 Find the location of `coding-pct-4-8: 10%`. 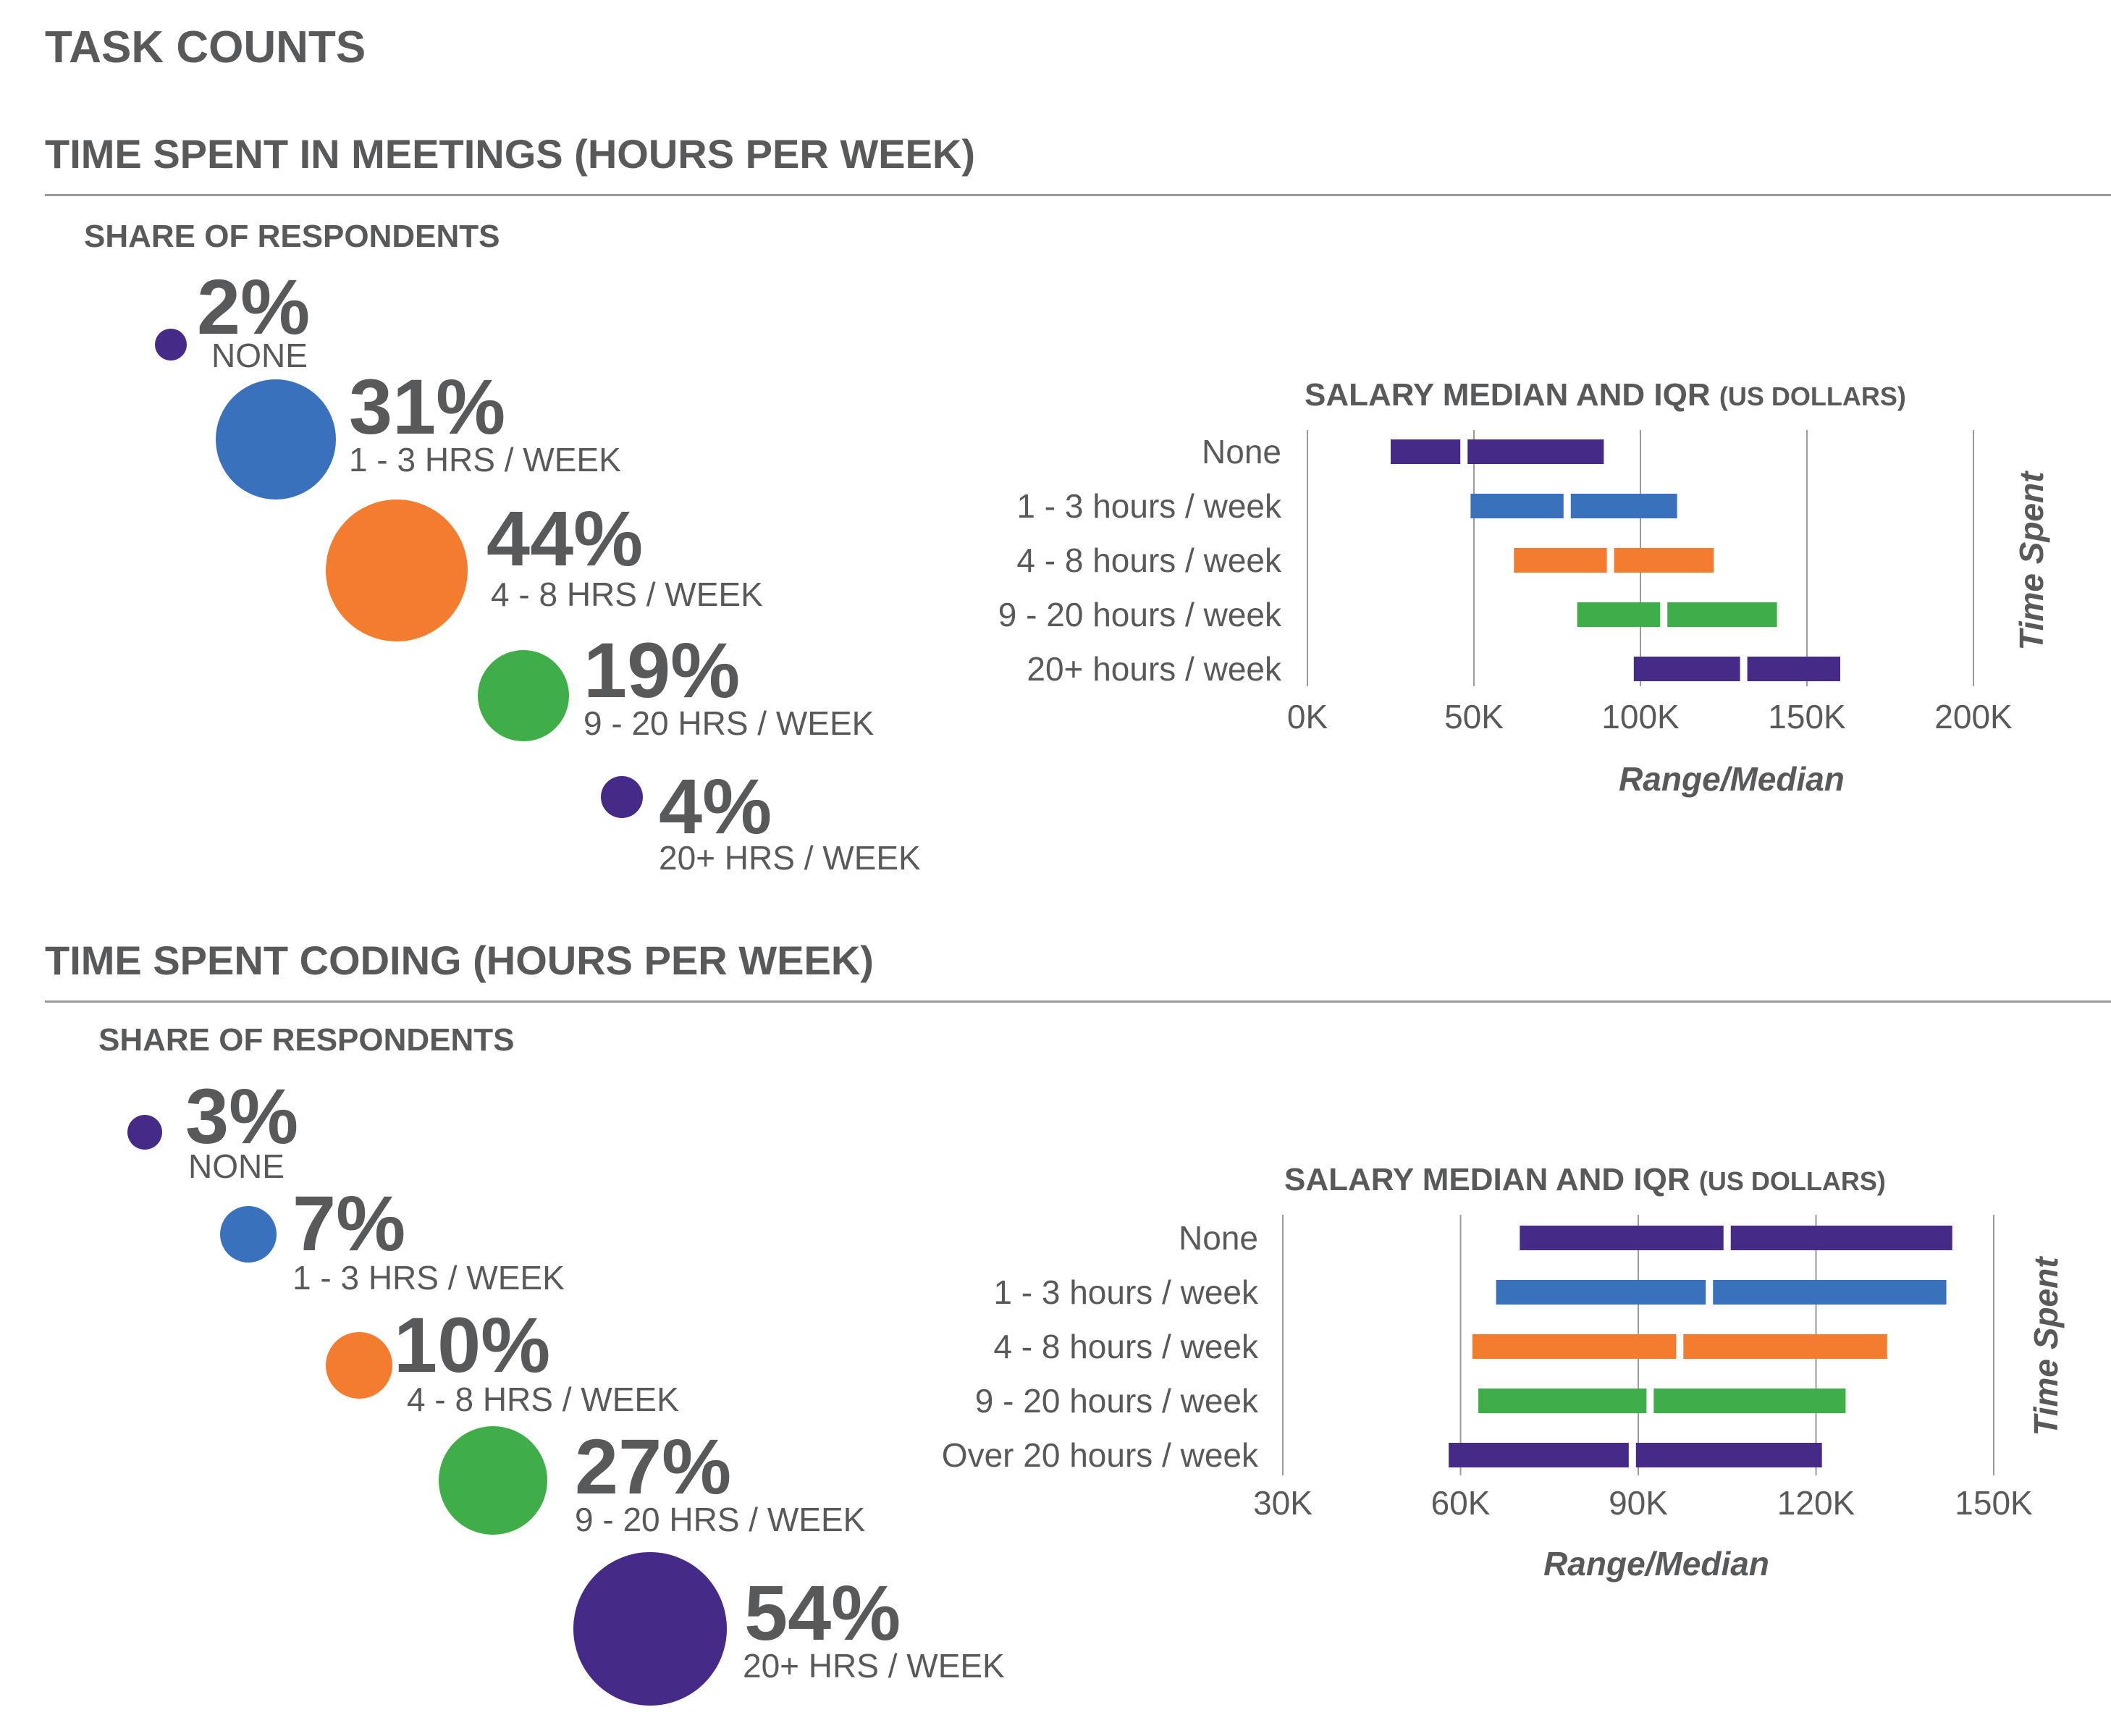

coding-pct-4-8: 10% is located at coordinates (472, 1345).